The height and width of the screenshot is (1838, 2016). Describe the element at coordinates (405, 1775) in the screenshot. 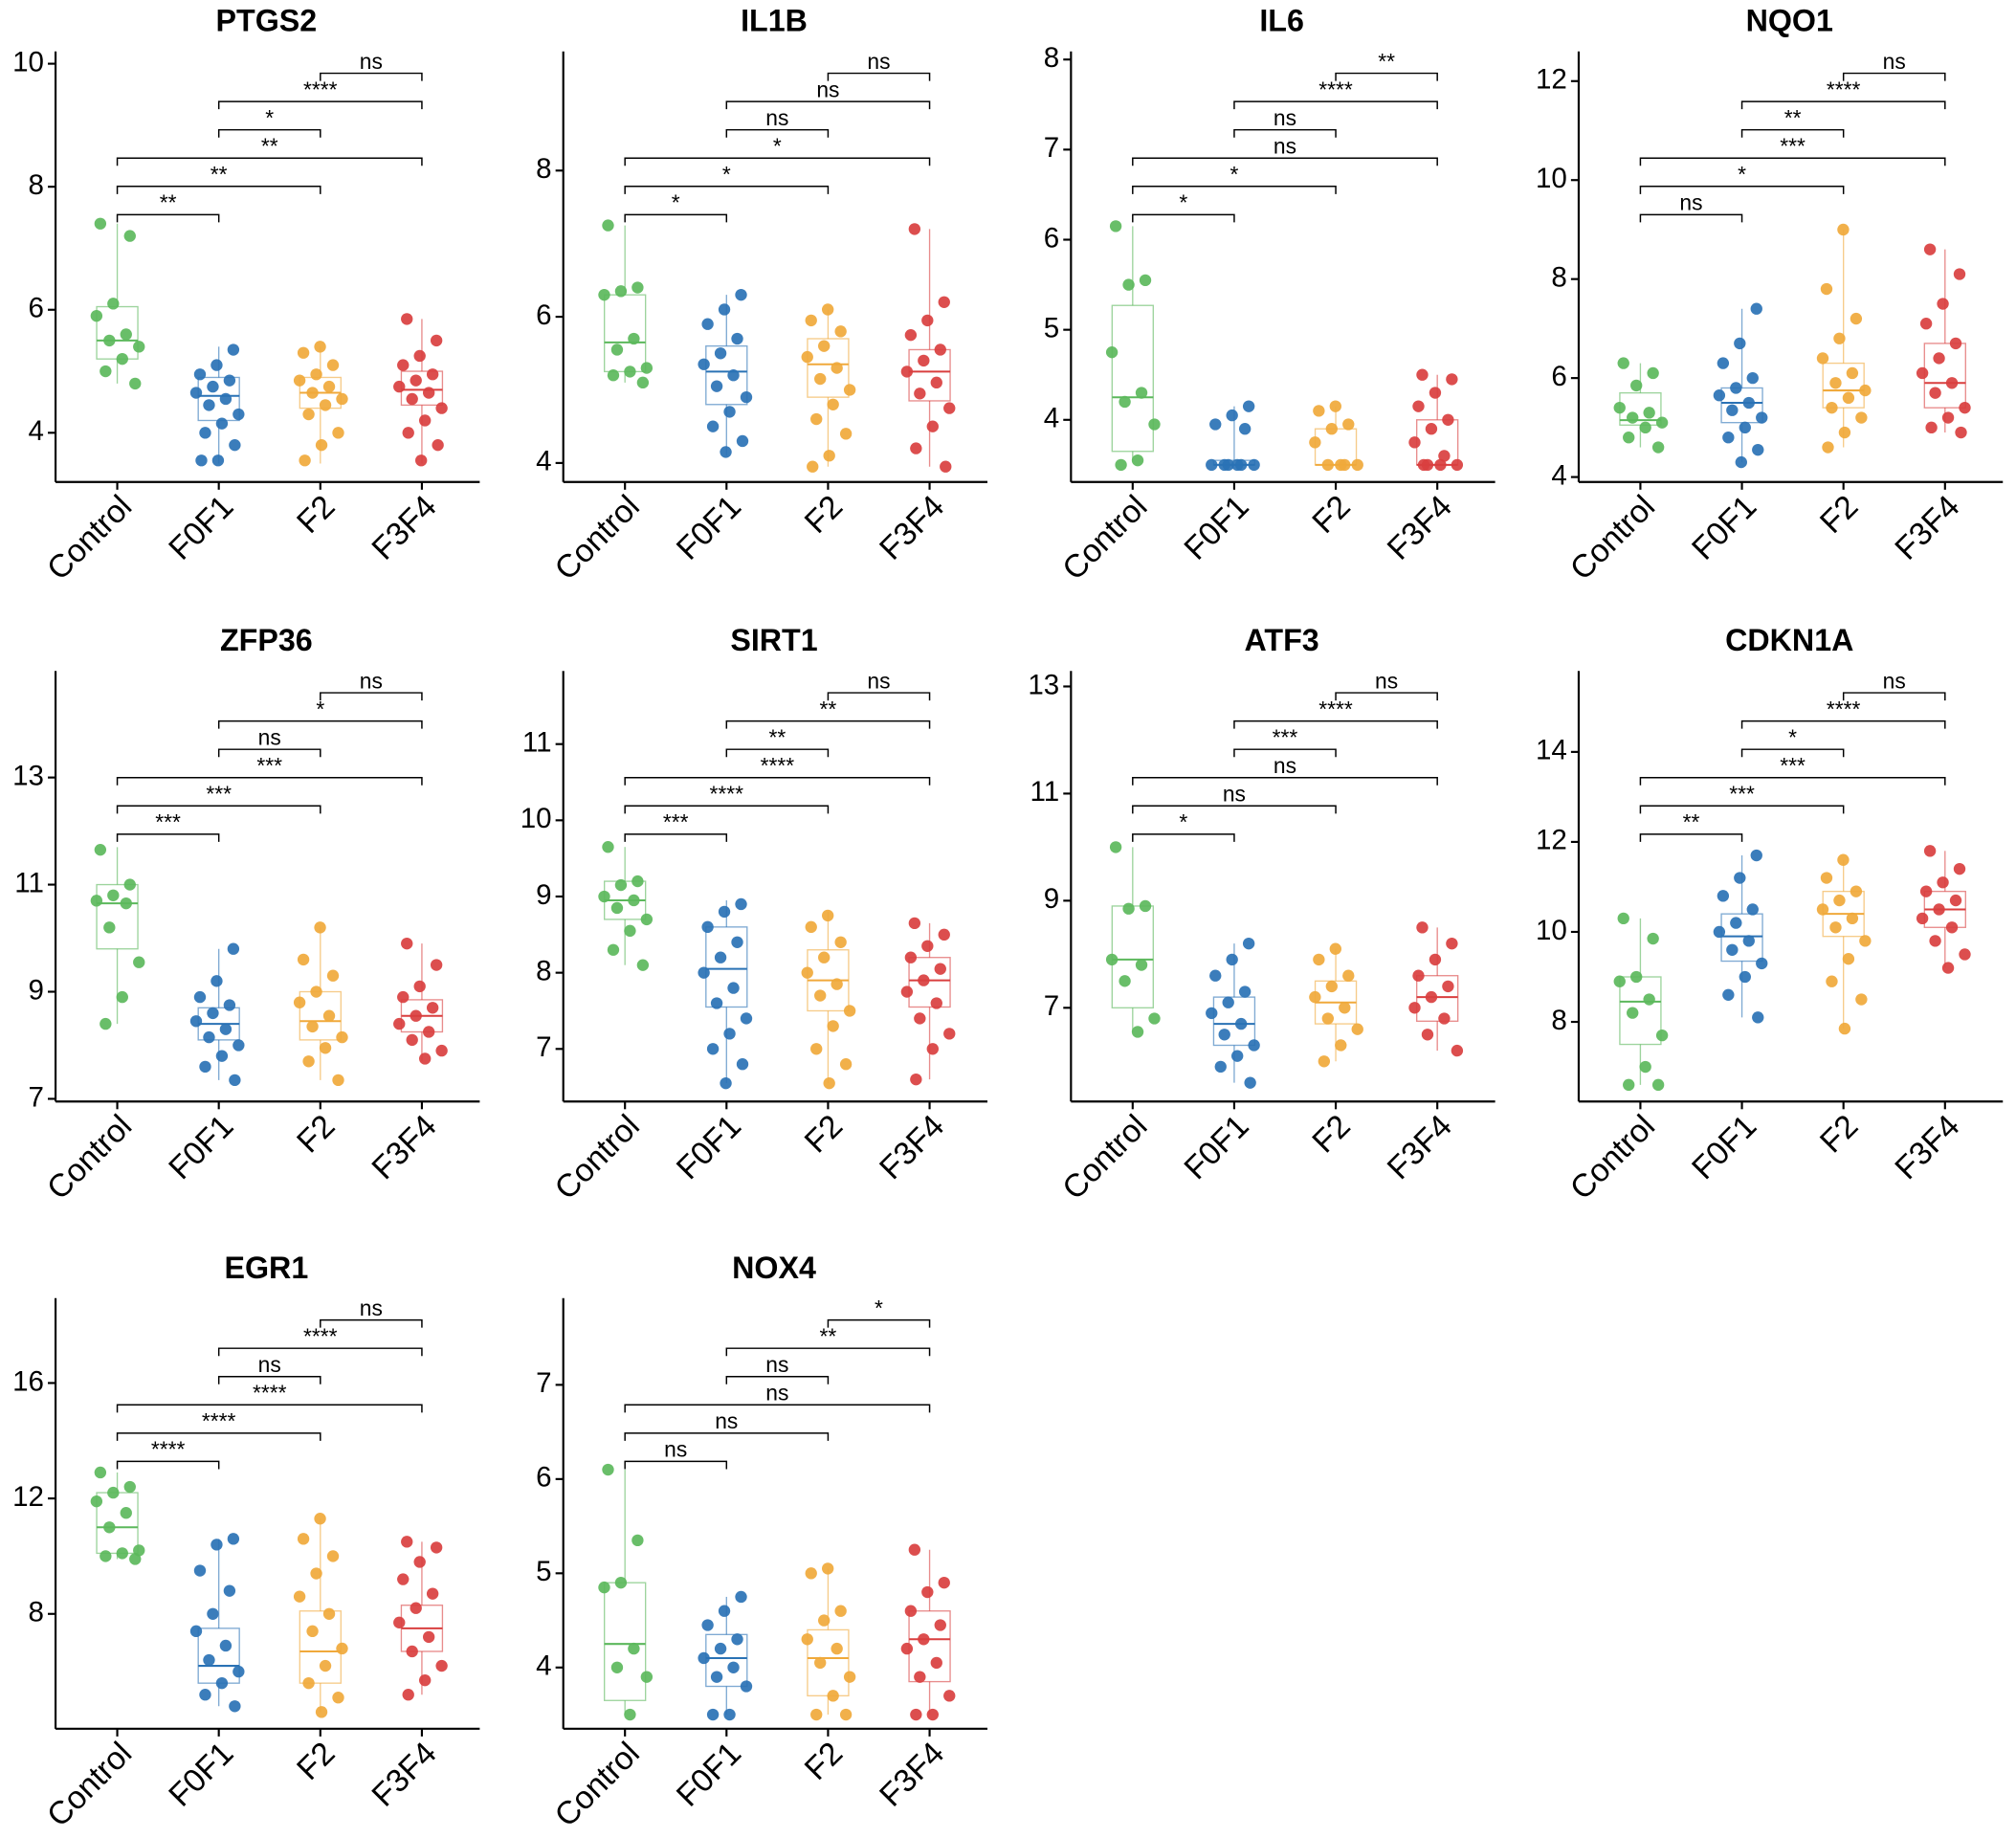

I see `x-tick-label: F3F4` at that location.